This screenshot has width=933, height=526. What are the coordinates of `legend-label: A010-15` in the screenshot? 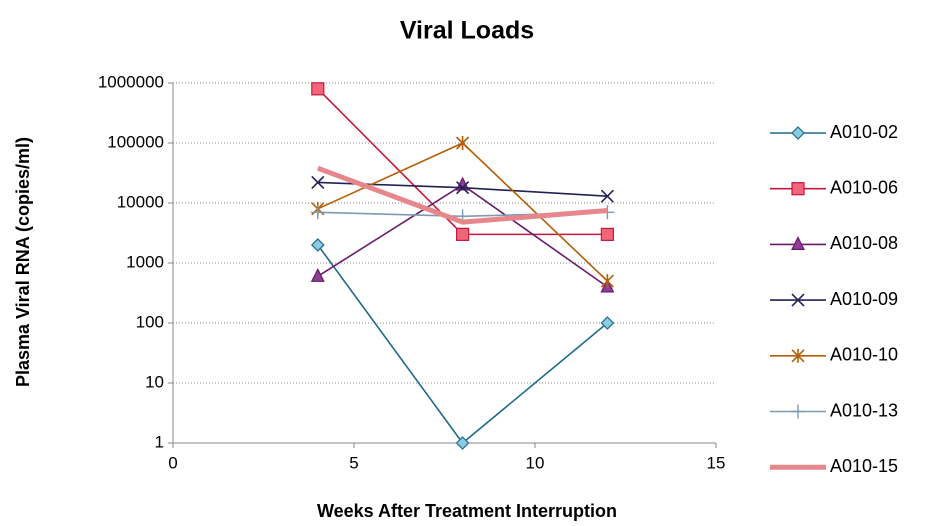 It's located at (864, 466).